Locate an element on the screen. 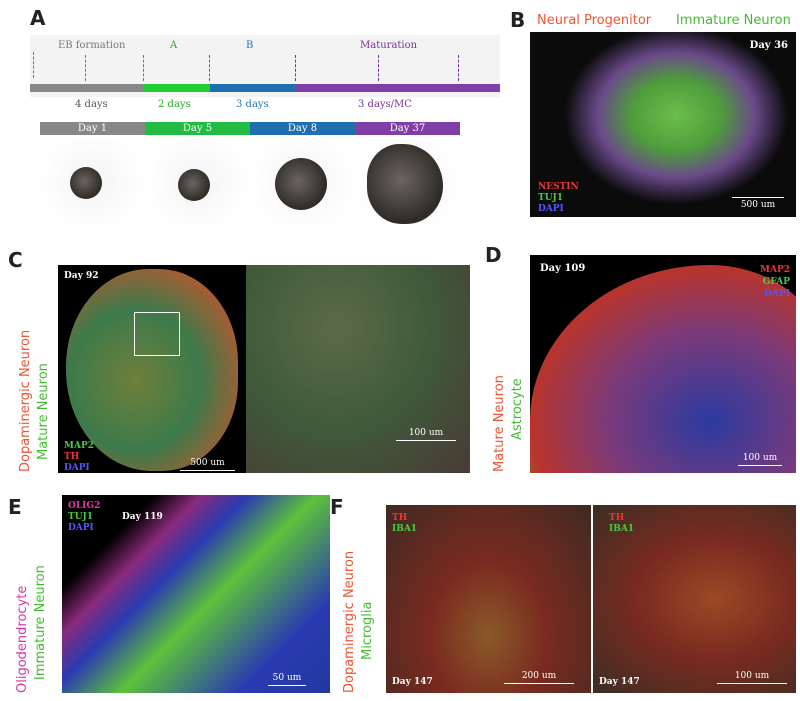  stain-title: Neural Progenitor is located at coordinates (594, 20).